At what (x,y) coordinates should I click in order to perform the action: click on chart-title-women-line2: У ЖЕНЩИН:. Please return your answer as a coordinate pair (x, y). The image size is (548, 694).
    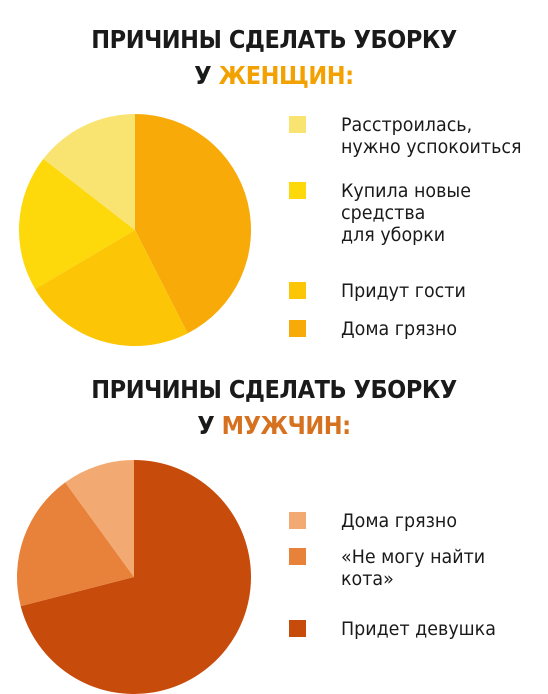
    Looking at the image, I should click on (273, 76).